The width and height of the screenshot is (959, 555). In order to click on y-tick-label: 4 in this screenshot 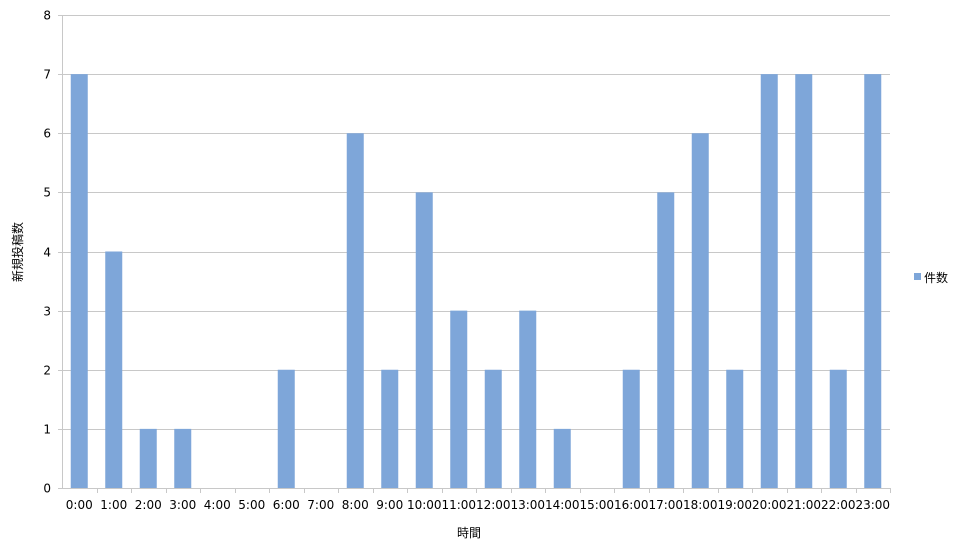, I will do `click(47, 253)`.